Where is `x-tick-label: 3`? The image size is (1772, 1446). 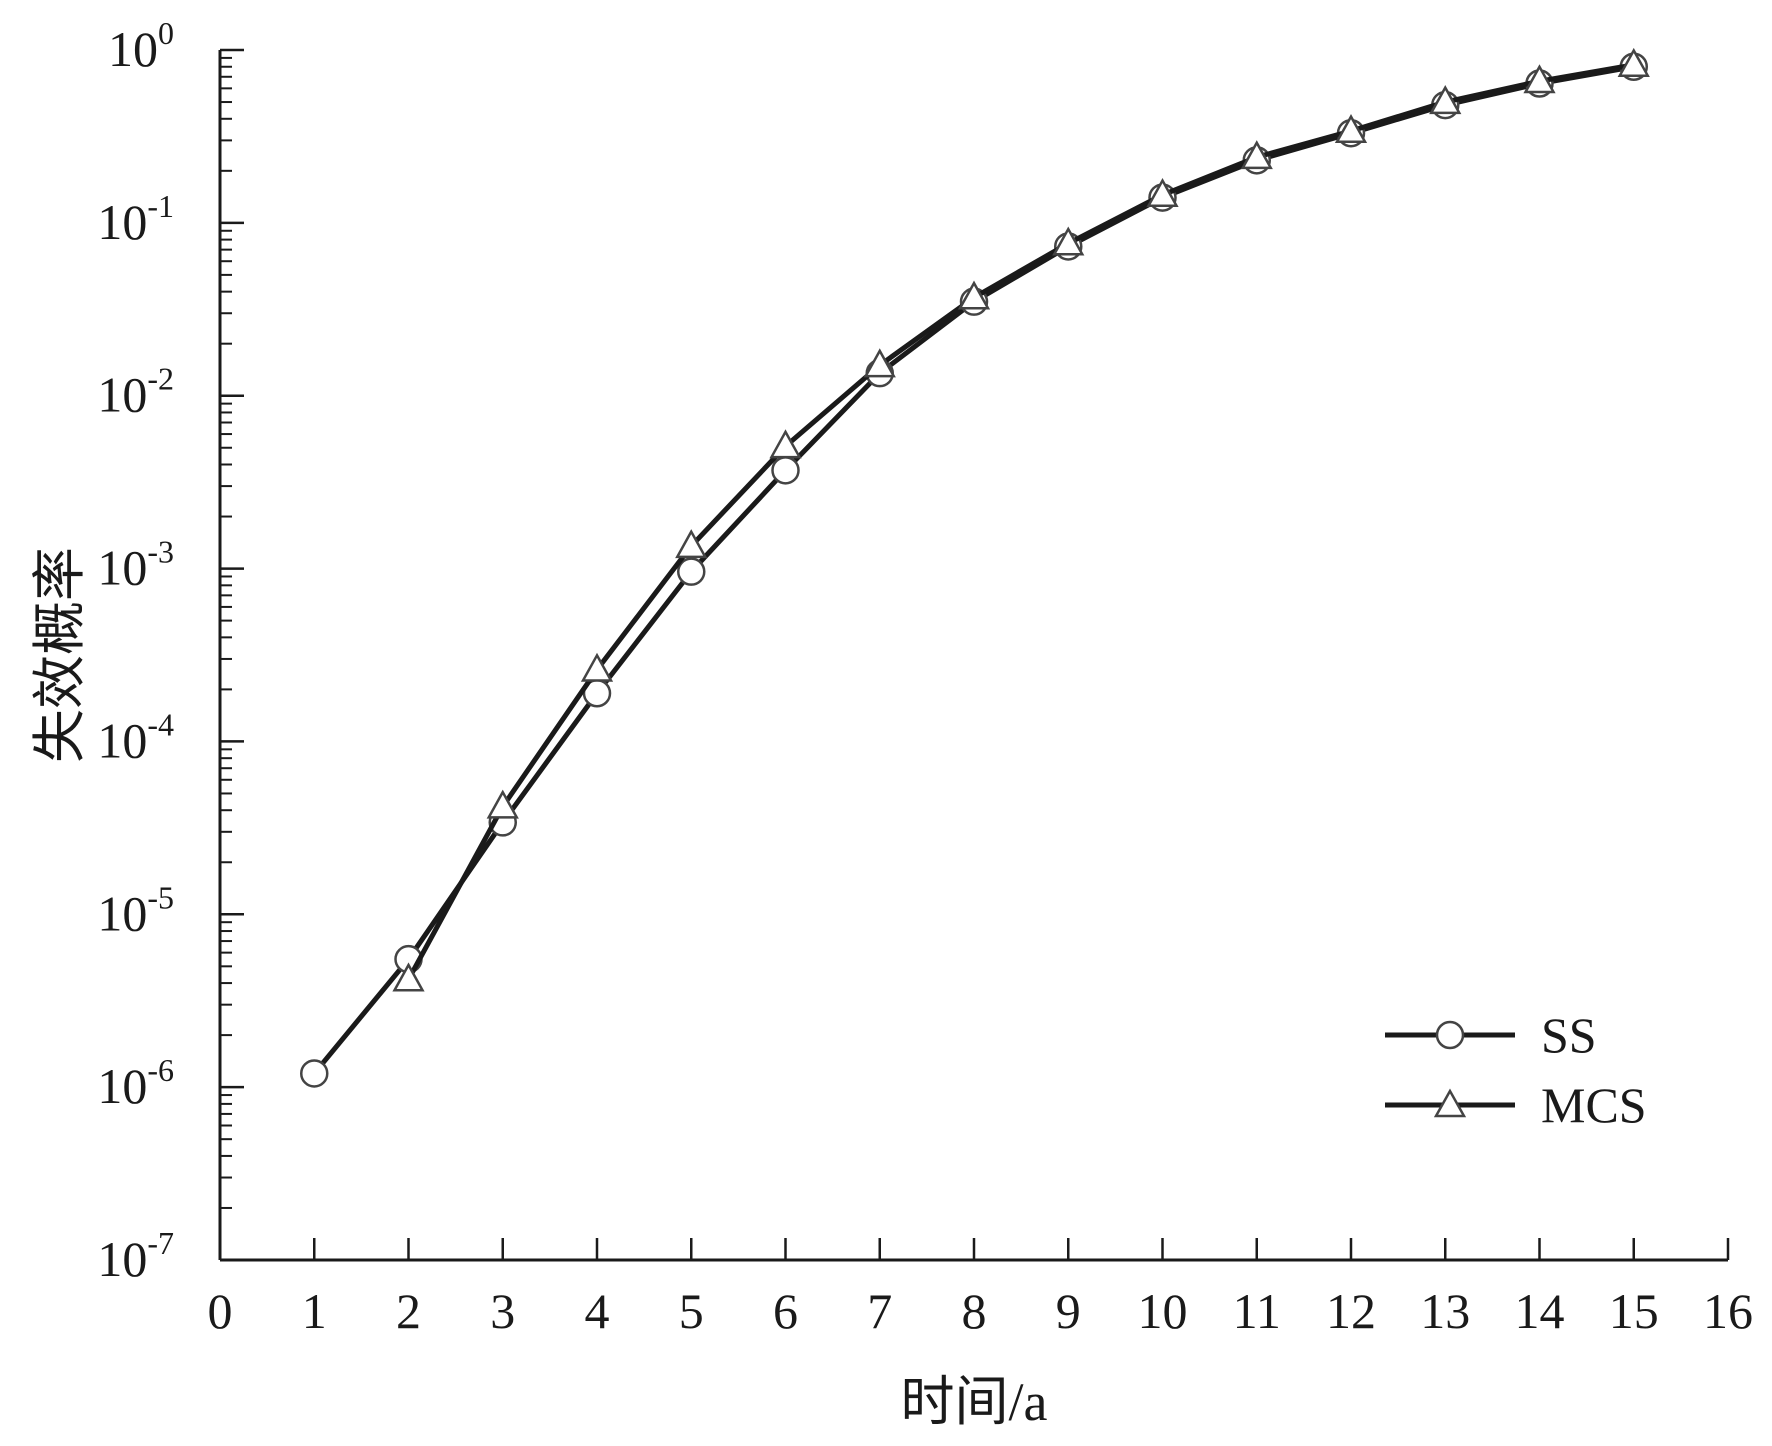 x-tick-label: 3 is located at coordinates (502, 1311).